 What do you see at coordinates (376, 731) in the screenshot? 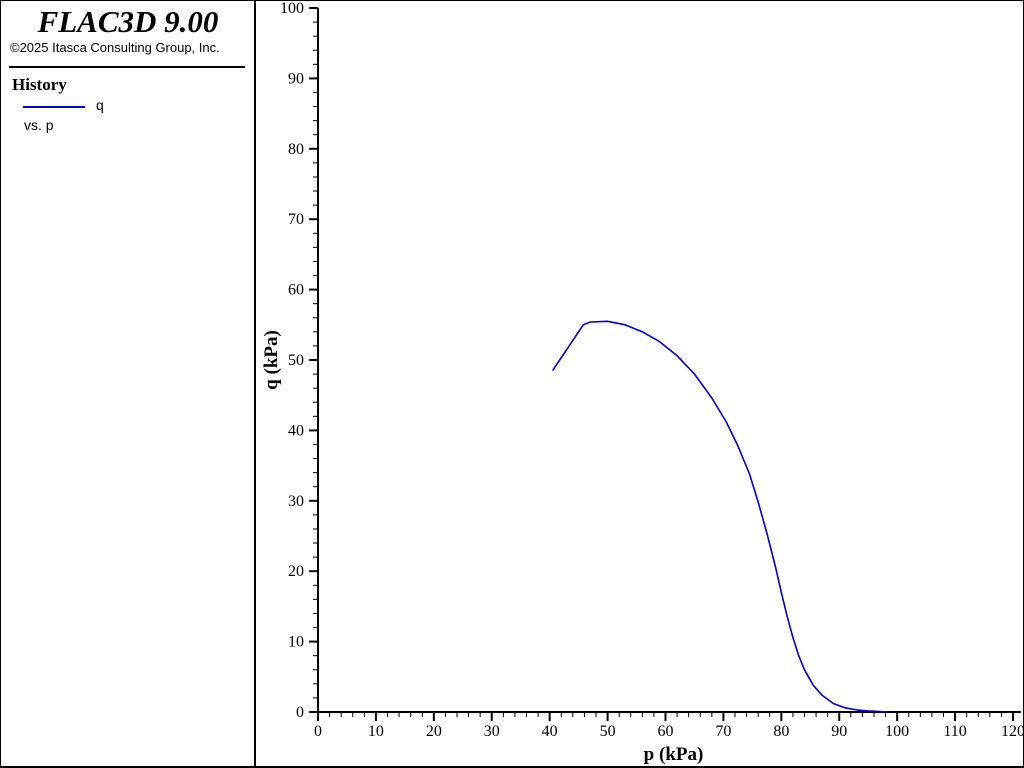
I see `x-tick-label: 10` at bounding box center [376, 731].